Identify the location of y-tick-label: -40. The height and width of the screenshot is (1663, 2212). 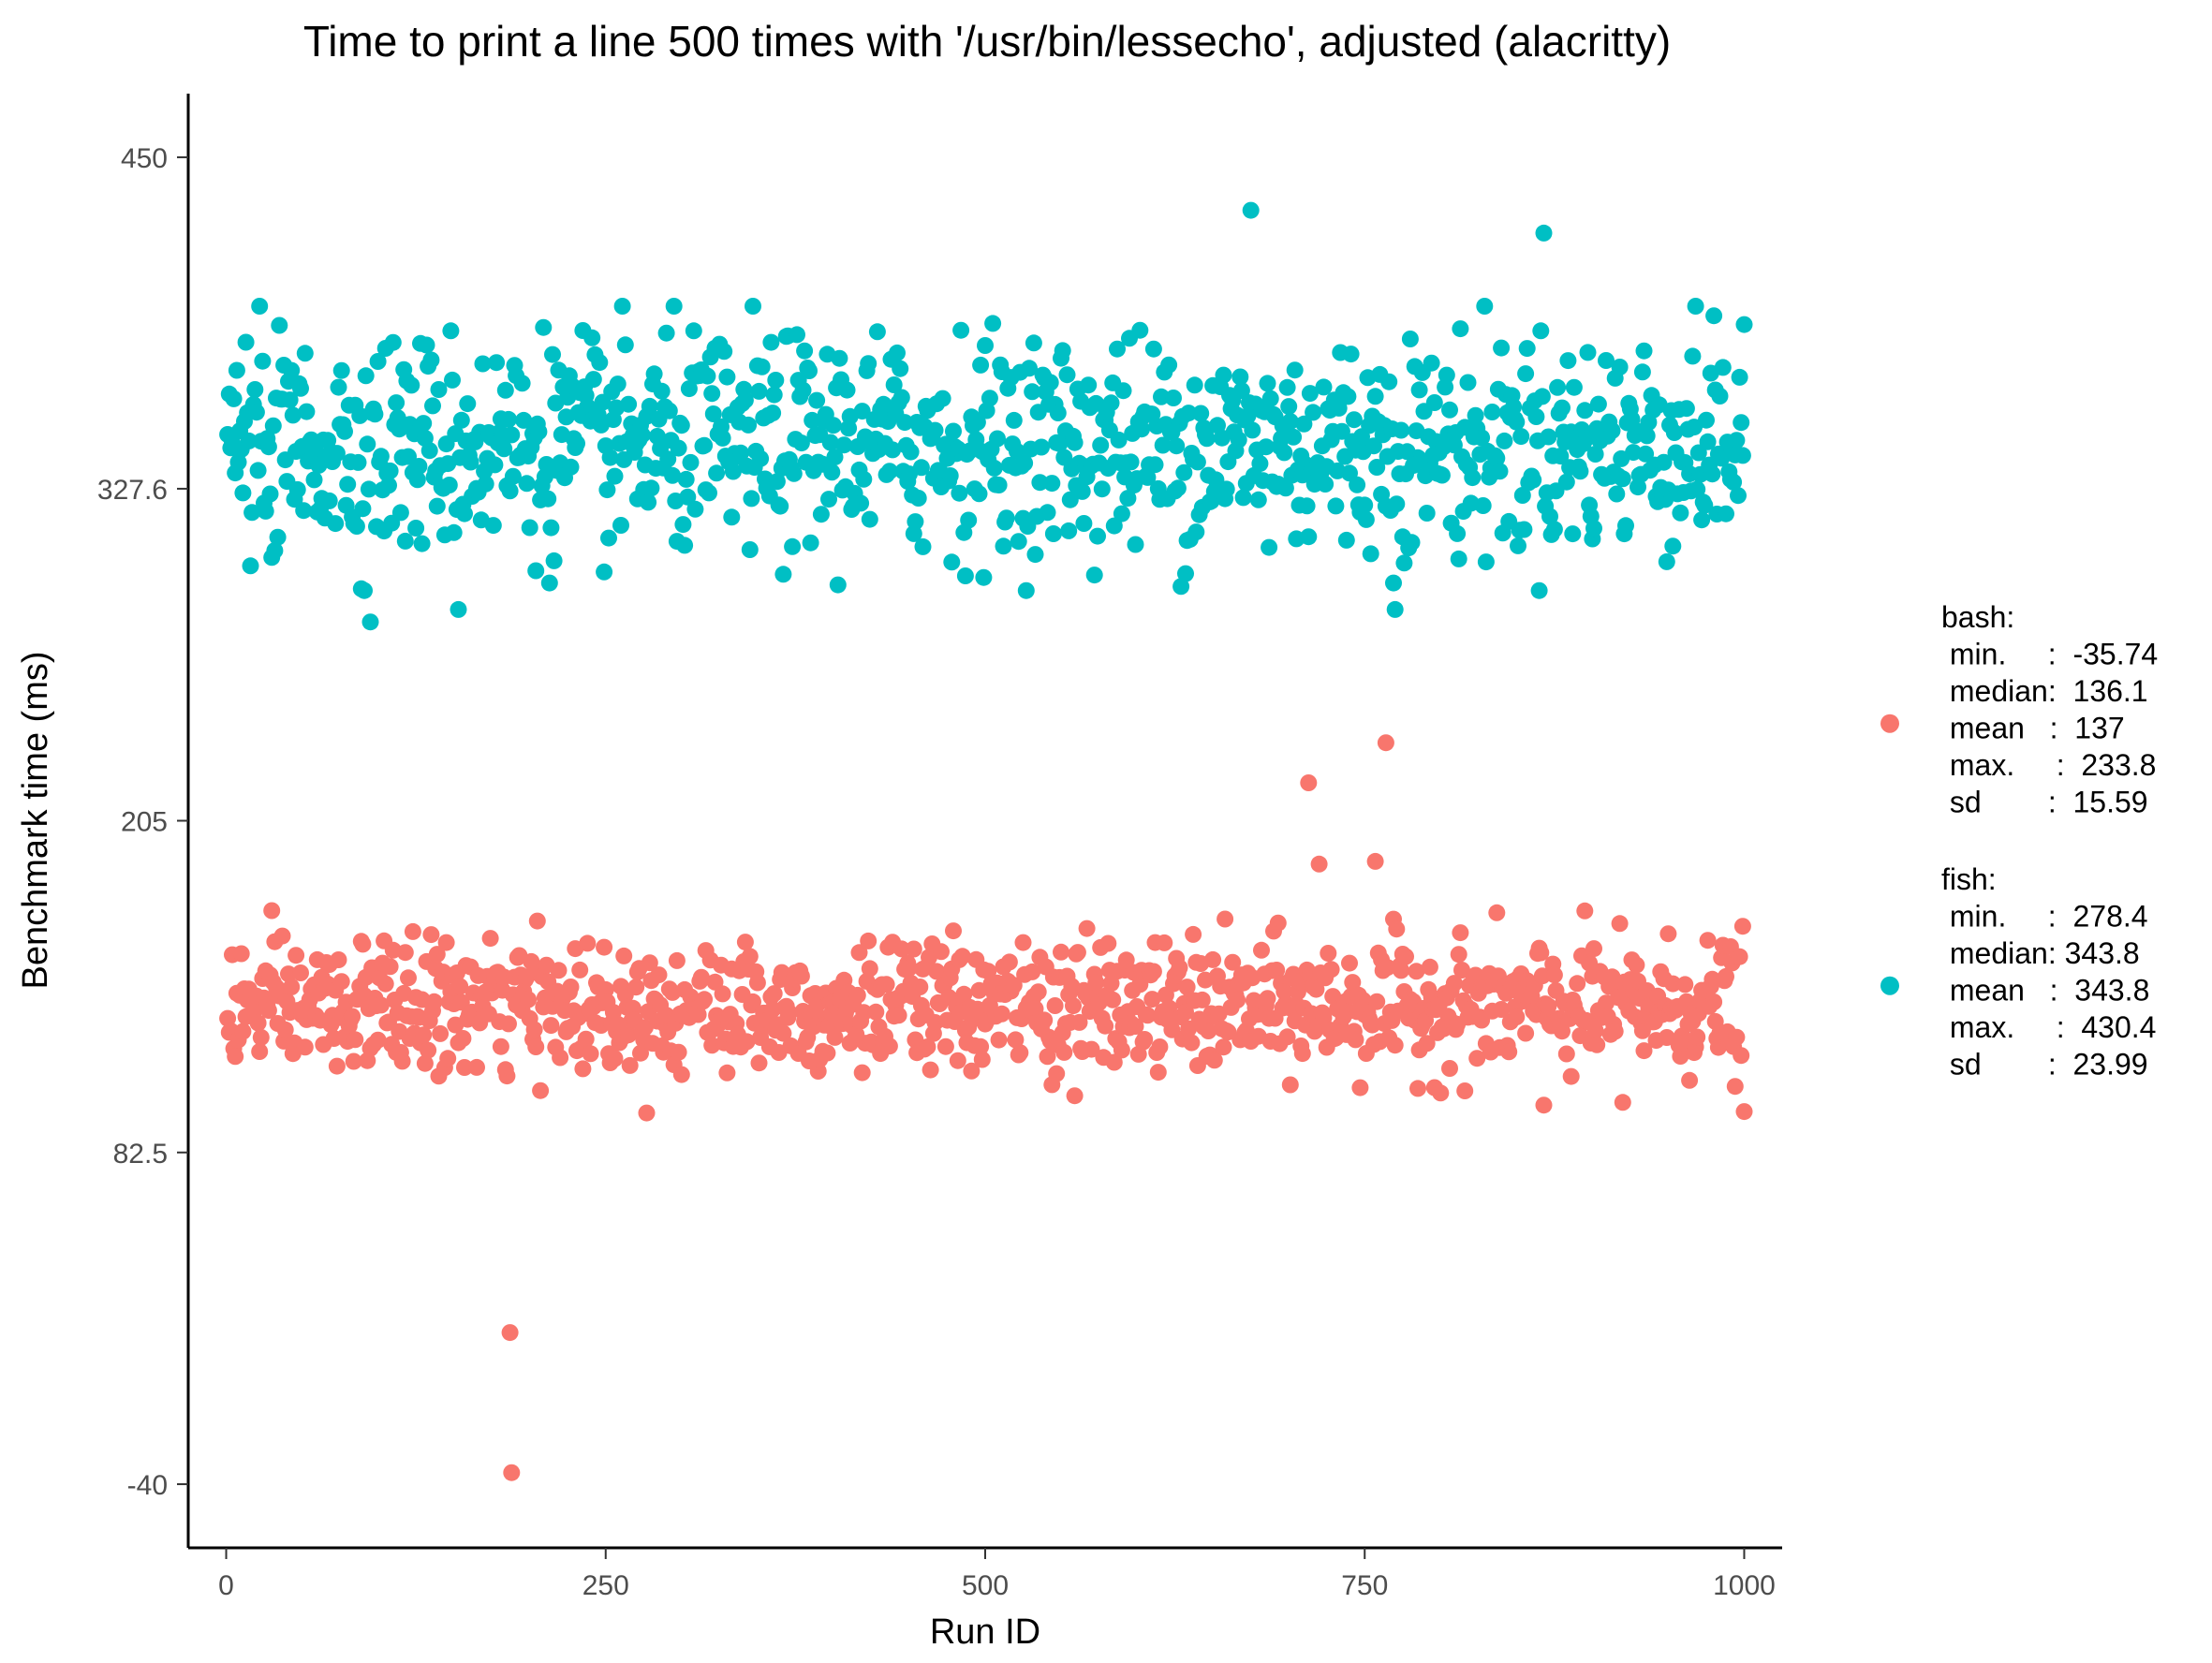
(148, 1485).